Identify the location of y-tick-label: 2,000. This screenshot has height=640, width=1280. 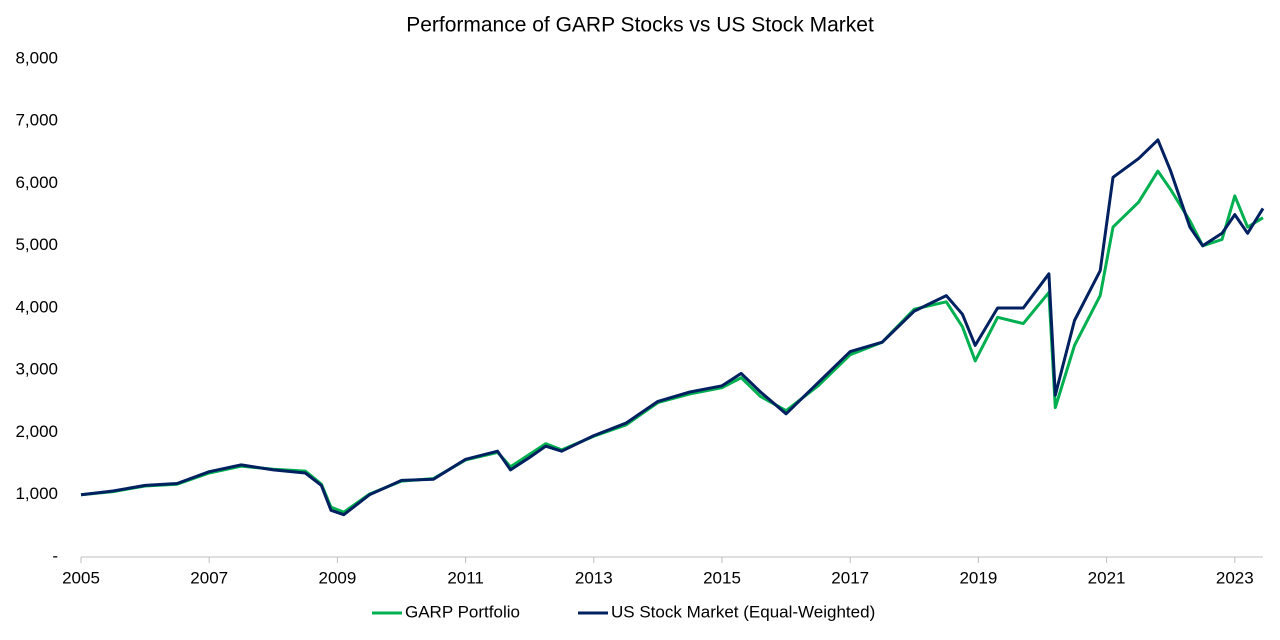
(36, 431).